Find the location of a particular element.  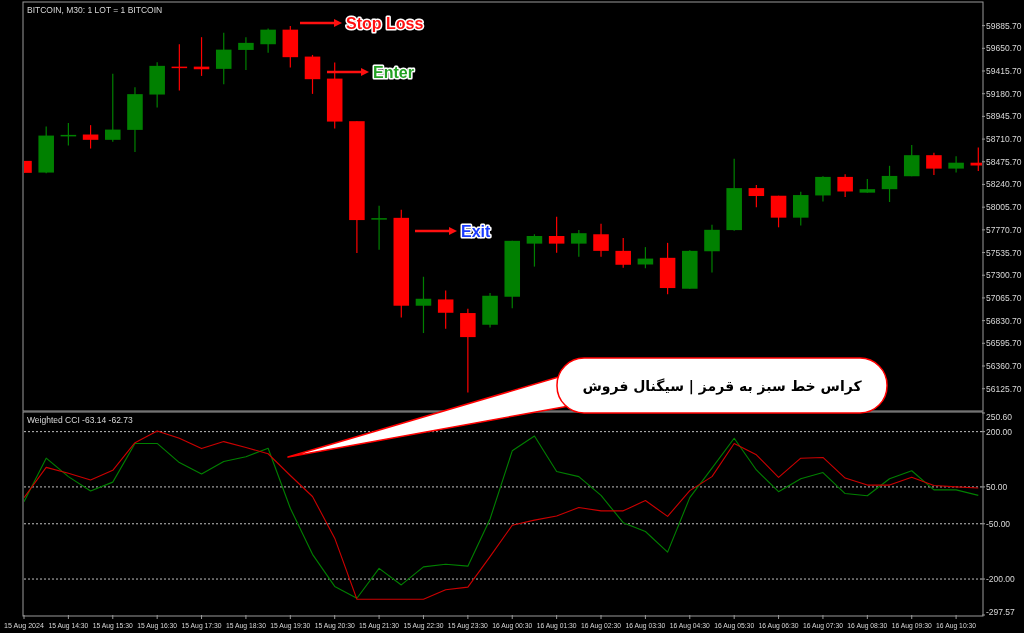

y-tick-label: 57300.70 is located at coordinates (1004, 275).